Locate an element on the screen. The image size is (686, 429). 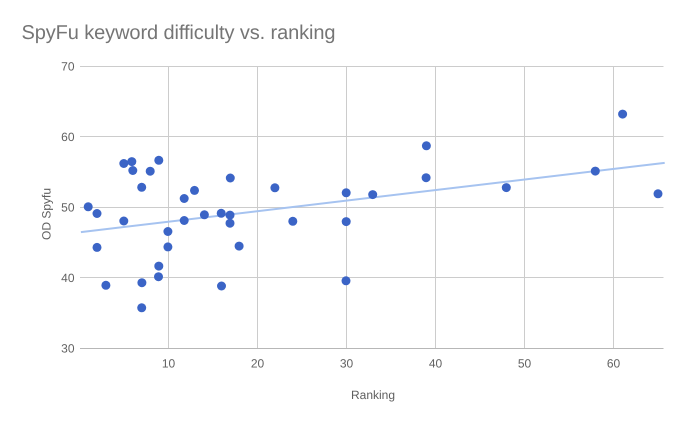
svg-text: OD Spyfu is located at coordinates (47, 214).